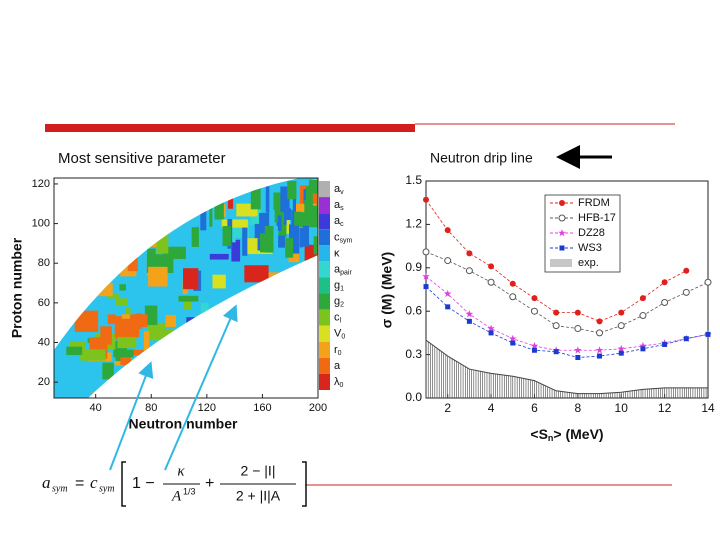  I want to click on legend-label: DZ28, so click(591, 233).